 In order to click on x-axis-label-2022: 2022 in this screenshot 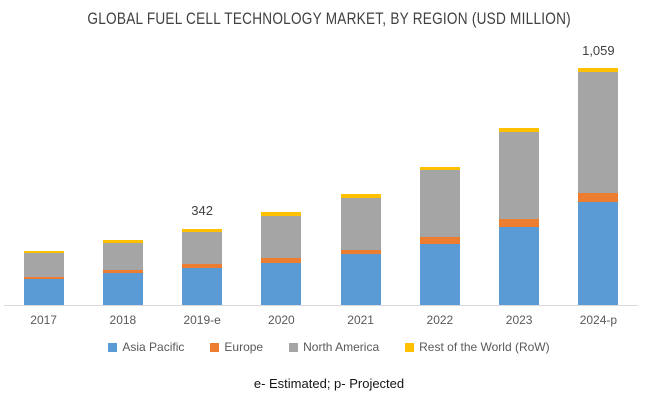, I will do `click(440, 320)`.